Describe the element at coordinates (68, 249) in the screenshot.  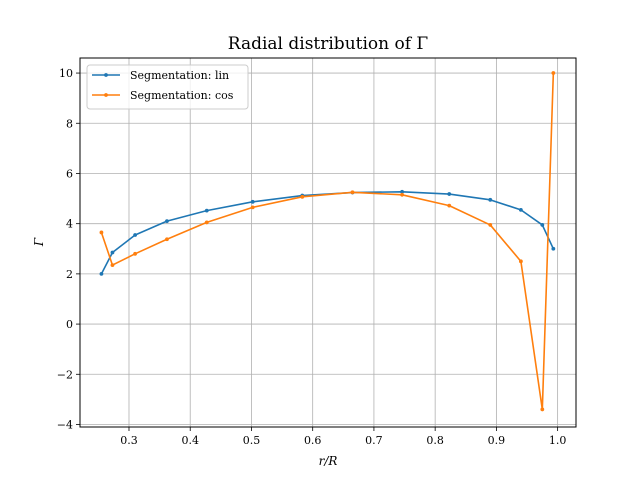
I see `y-axis: −4 −2 0 2 4 6 8 10` at that location.